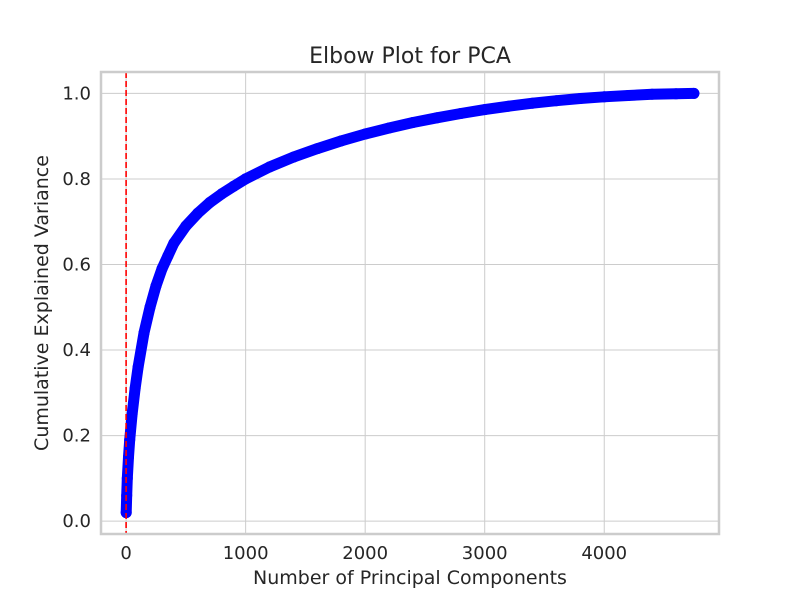 The height and width of the screenshot is (600, 800). Describe the element at coordinates (76, 179) in the screenshot. I see `y-tick-label: 0.8` at that location.